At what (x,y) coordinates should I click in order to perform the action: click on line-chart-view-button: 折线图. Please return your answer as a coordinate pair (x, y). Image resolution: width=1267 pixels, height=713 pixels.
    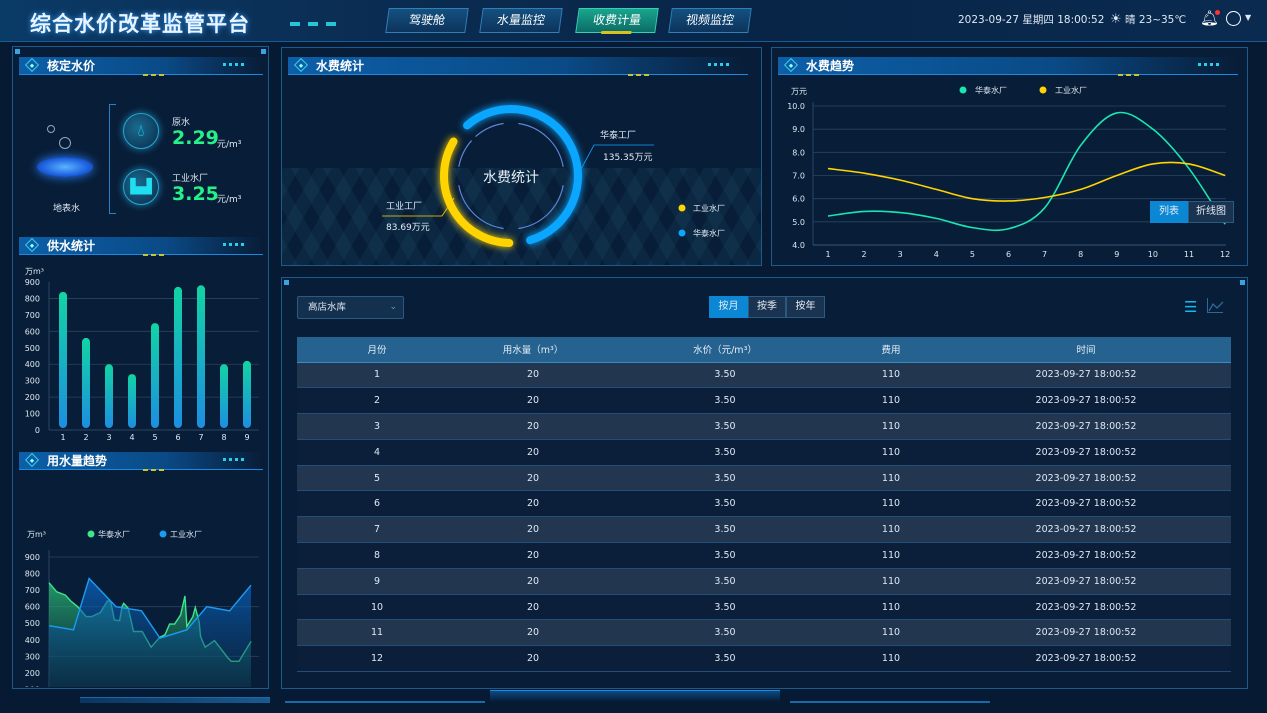
    Looking at the image, I should click on (1211, 212).